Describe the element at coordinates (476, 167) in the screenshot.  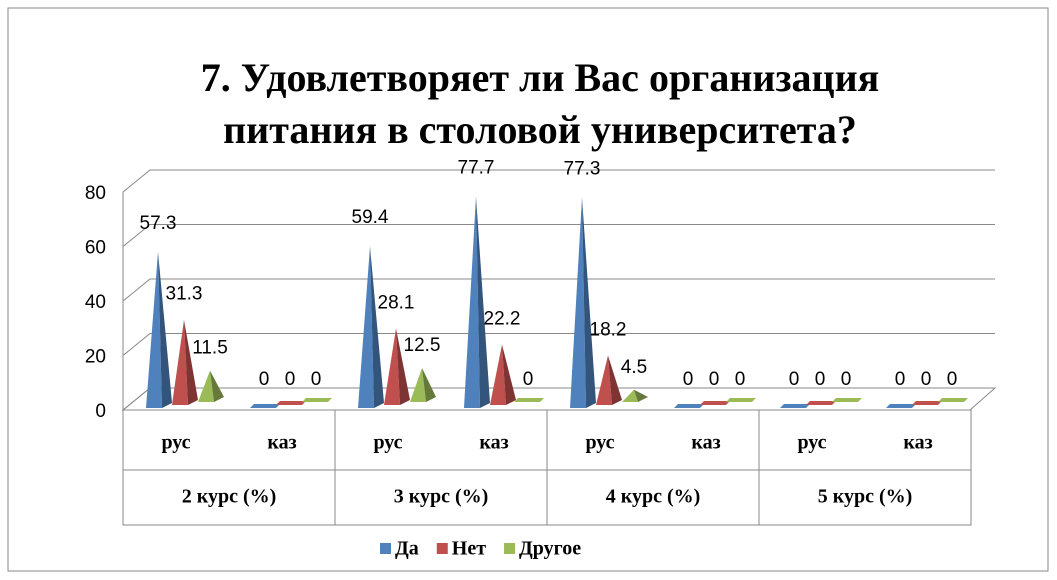
I see `data-label: 77.7` at that location.